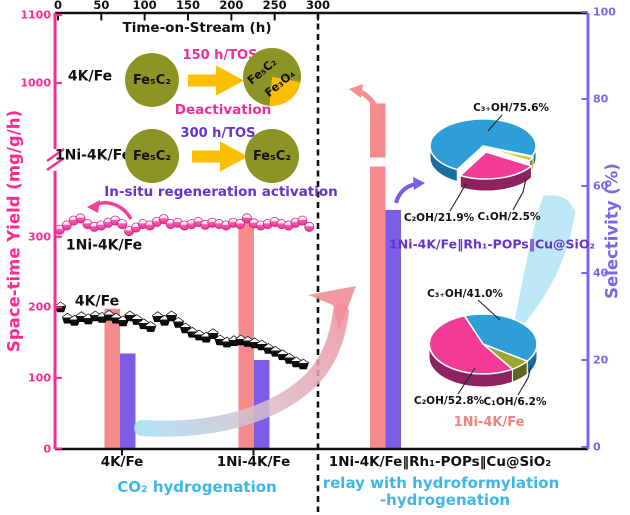 This screenshot has width=630, height=515. Describe the element at coordinates (90, 76) in the screenshot. I see `inset-row1-catalyst: 4K/Fe` at that location.